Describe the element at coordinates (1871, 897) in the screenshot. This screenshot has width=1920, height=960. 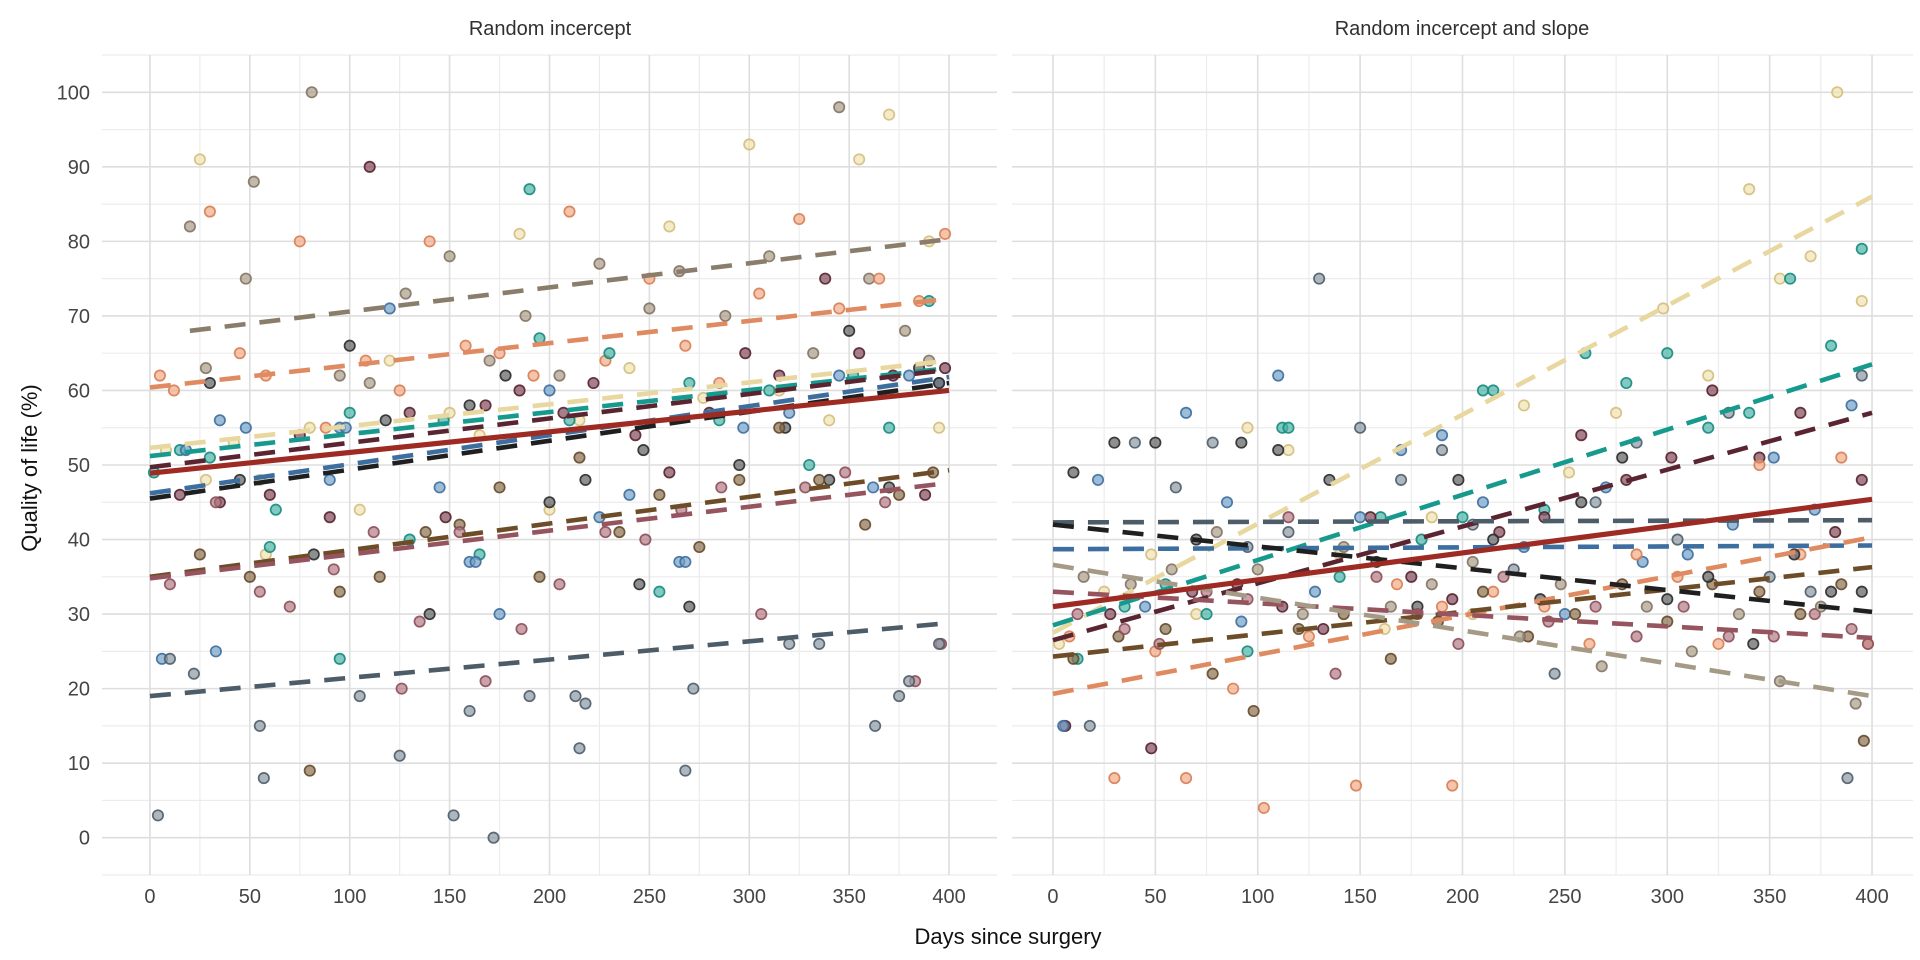
I see `x-tick-label: 400` at that location.